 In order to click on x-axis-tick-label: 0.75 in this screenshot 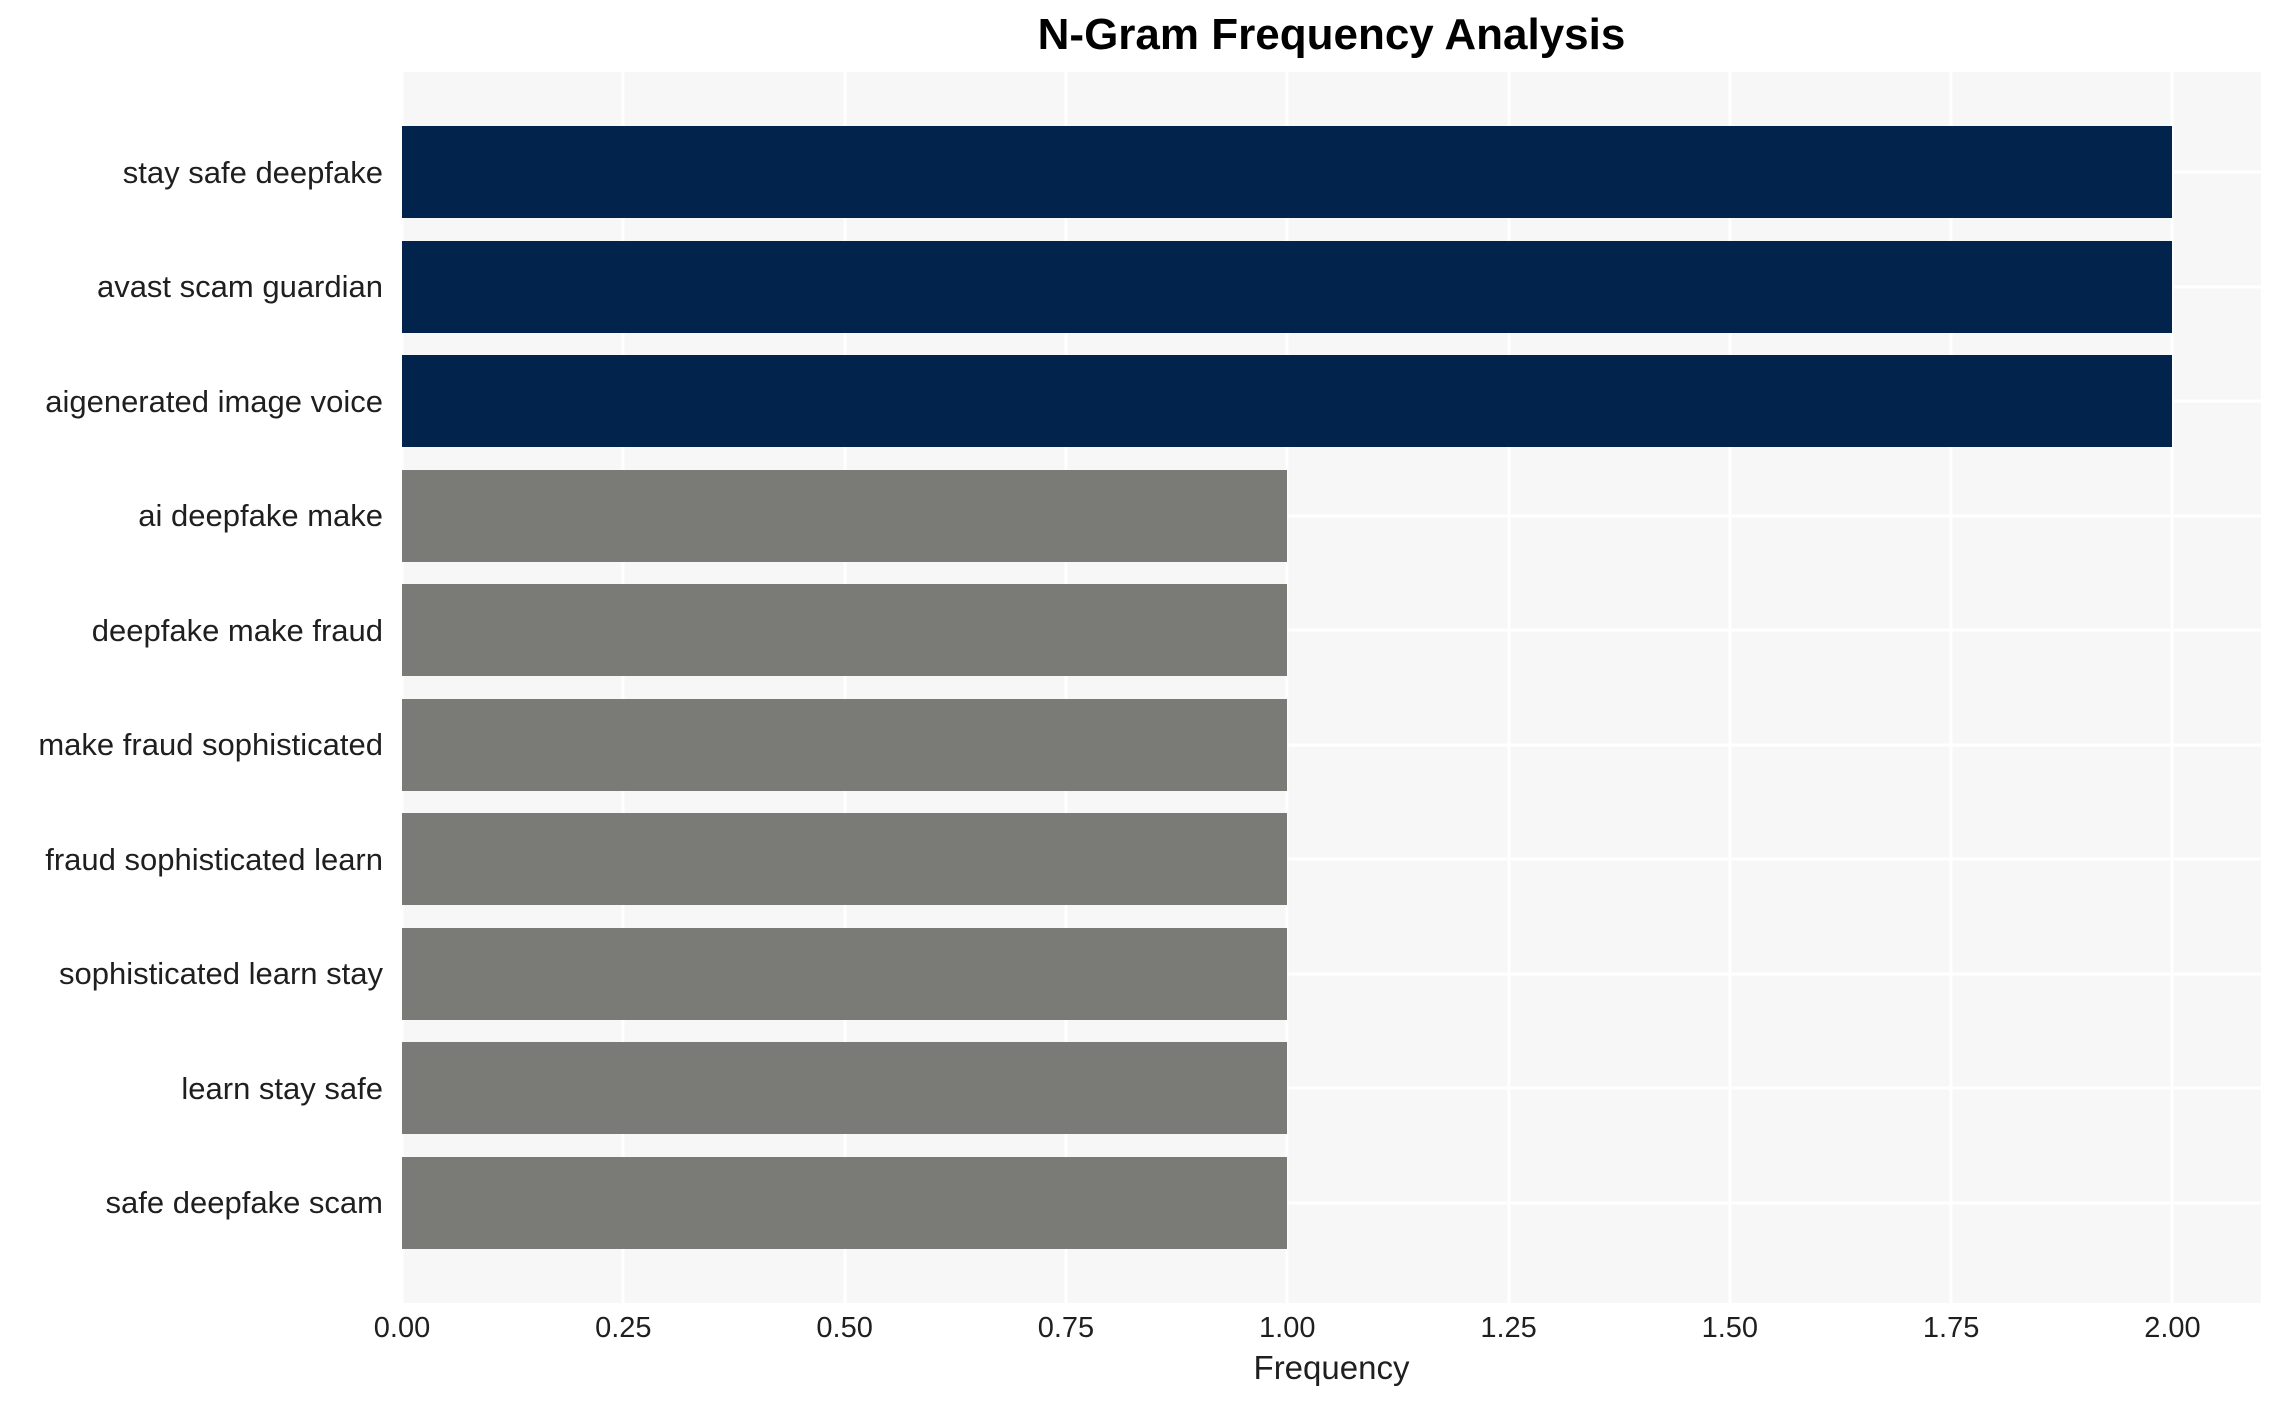, I will do `click(1066, 1328)`.